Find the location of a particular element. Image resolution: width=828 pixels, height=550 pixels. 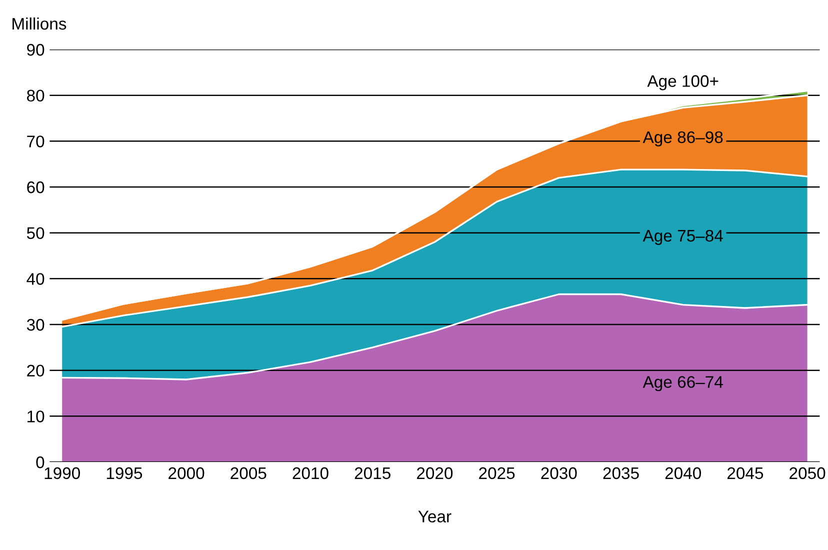

x-tick-label: 2000 is located at coordinates (186, 473).